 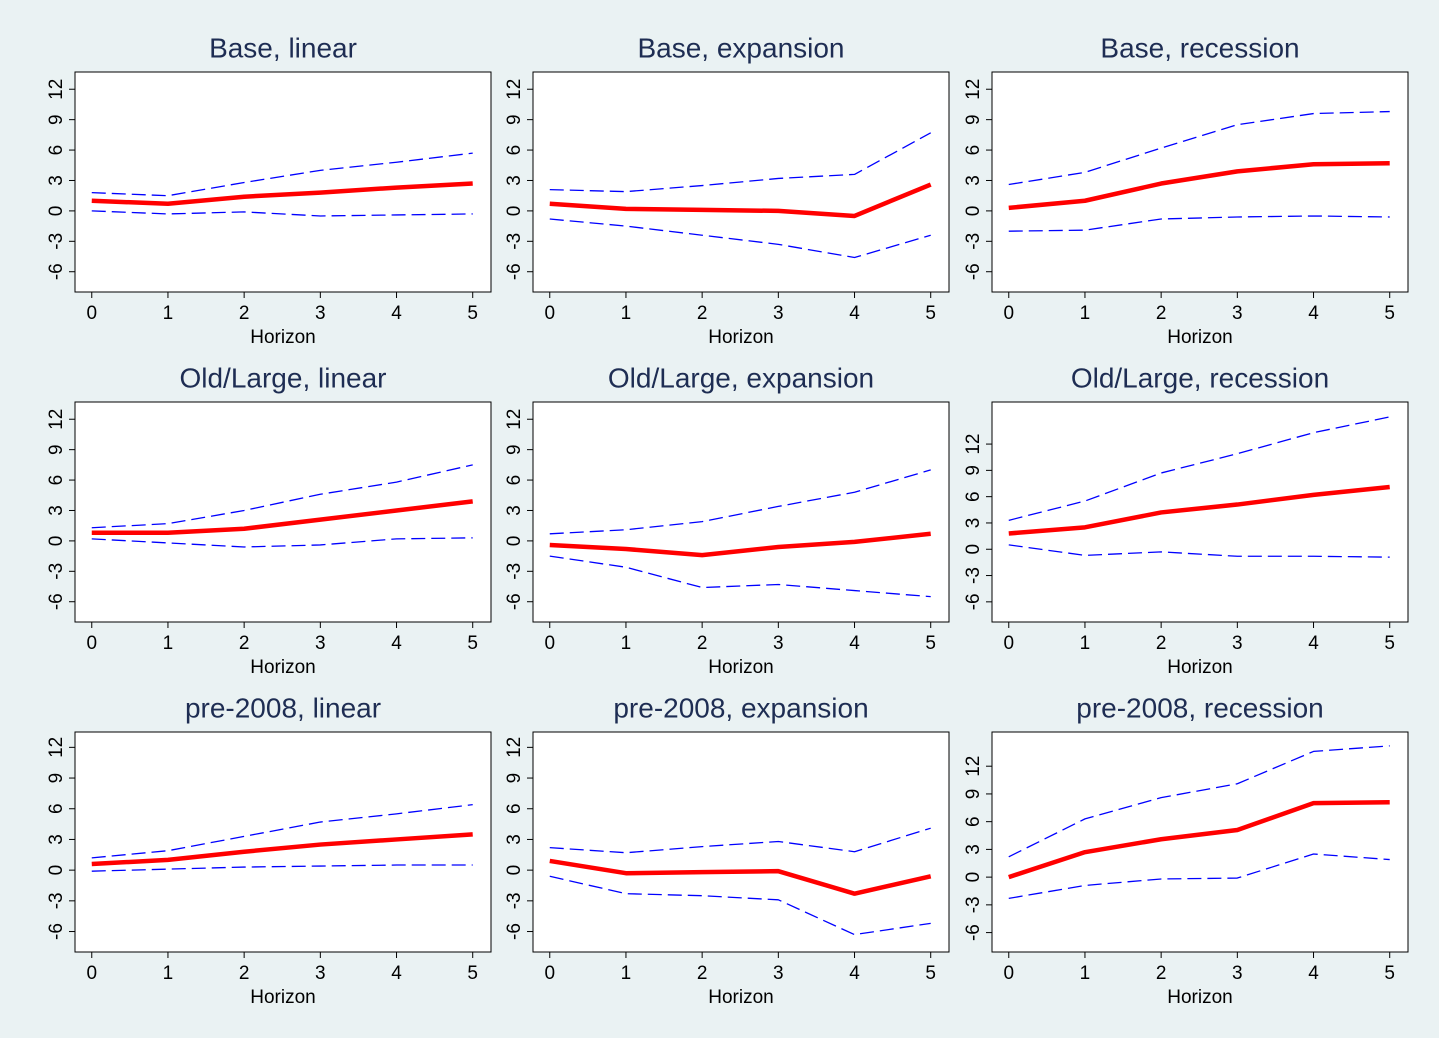 I want to click on panel-title: Base, linear, so click(x=283, y=47).